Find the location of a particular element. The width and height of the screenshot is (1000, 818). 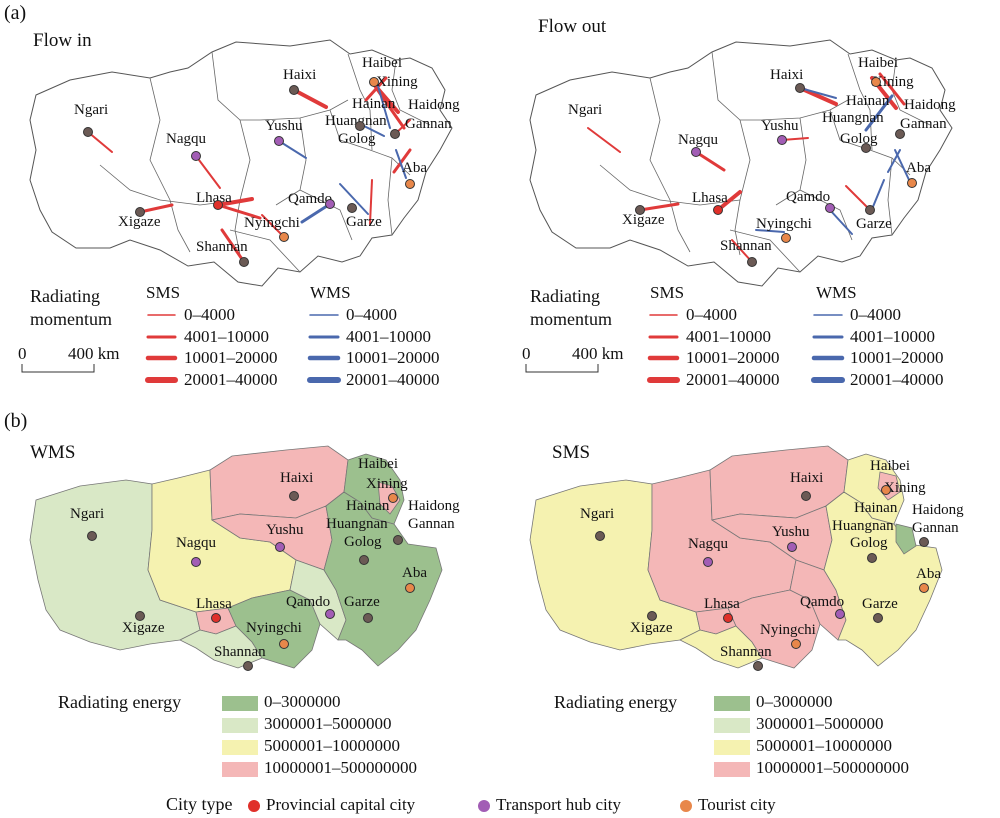

wms-range-4: 20001–40000 is located at coordinates (897, 379).